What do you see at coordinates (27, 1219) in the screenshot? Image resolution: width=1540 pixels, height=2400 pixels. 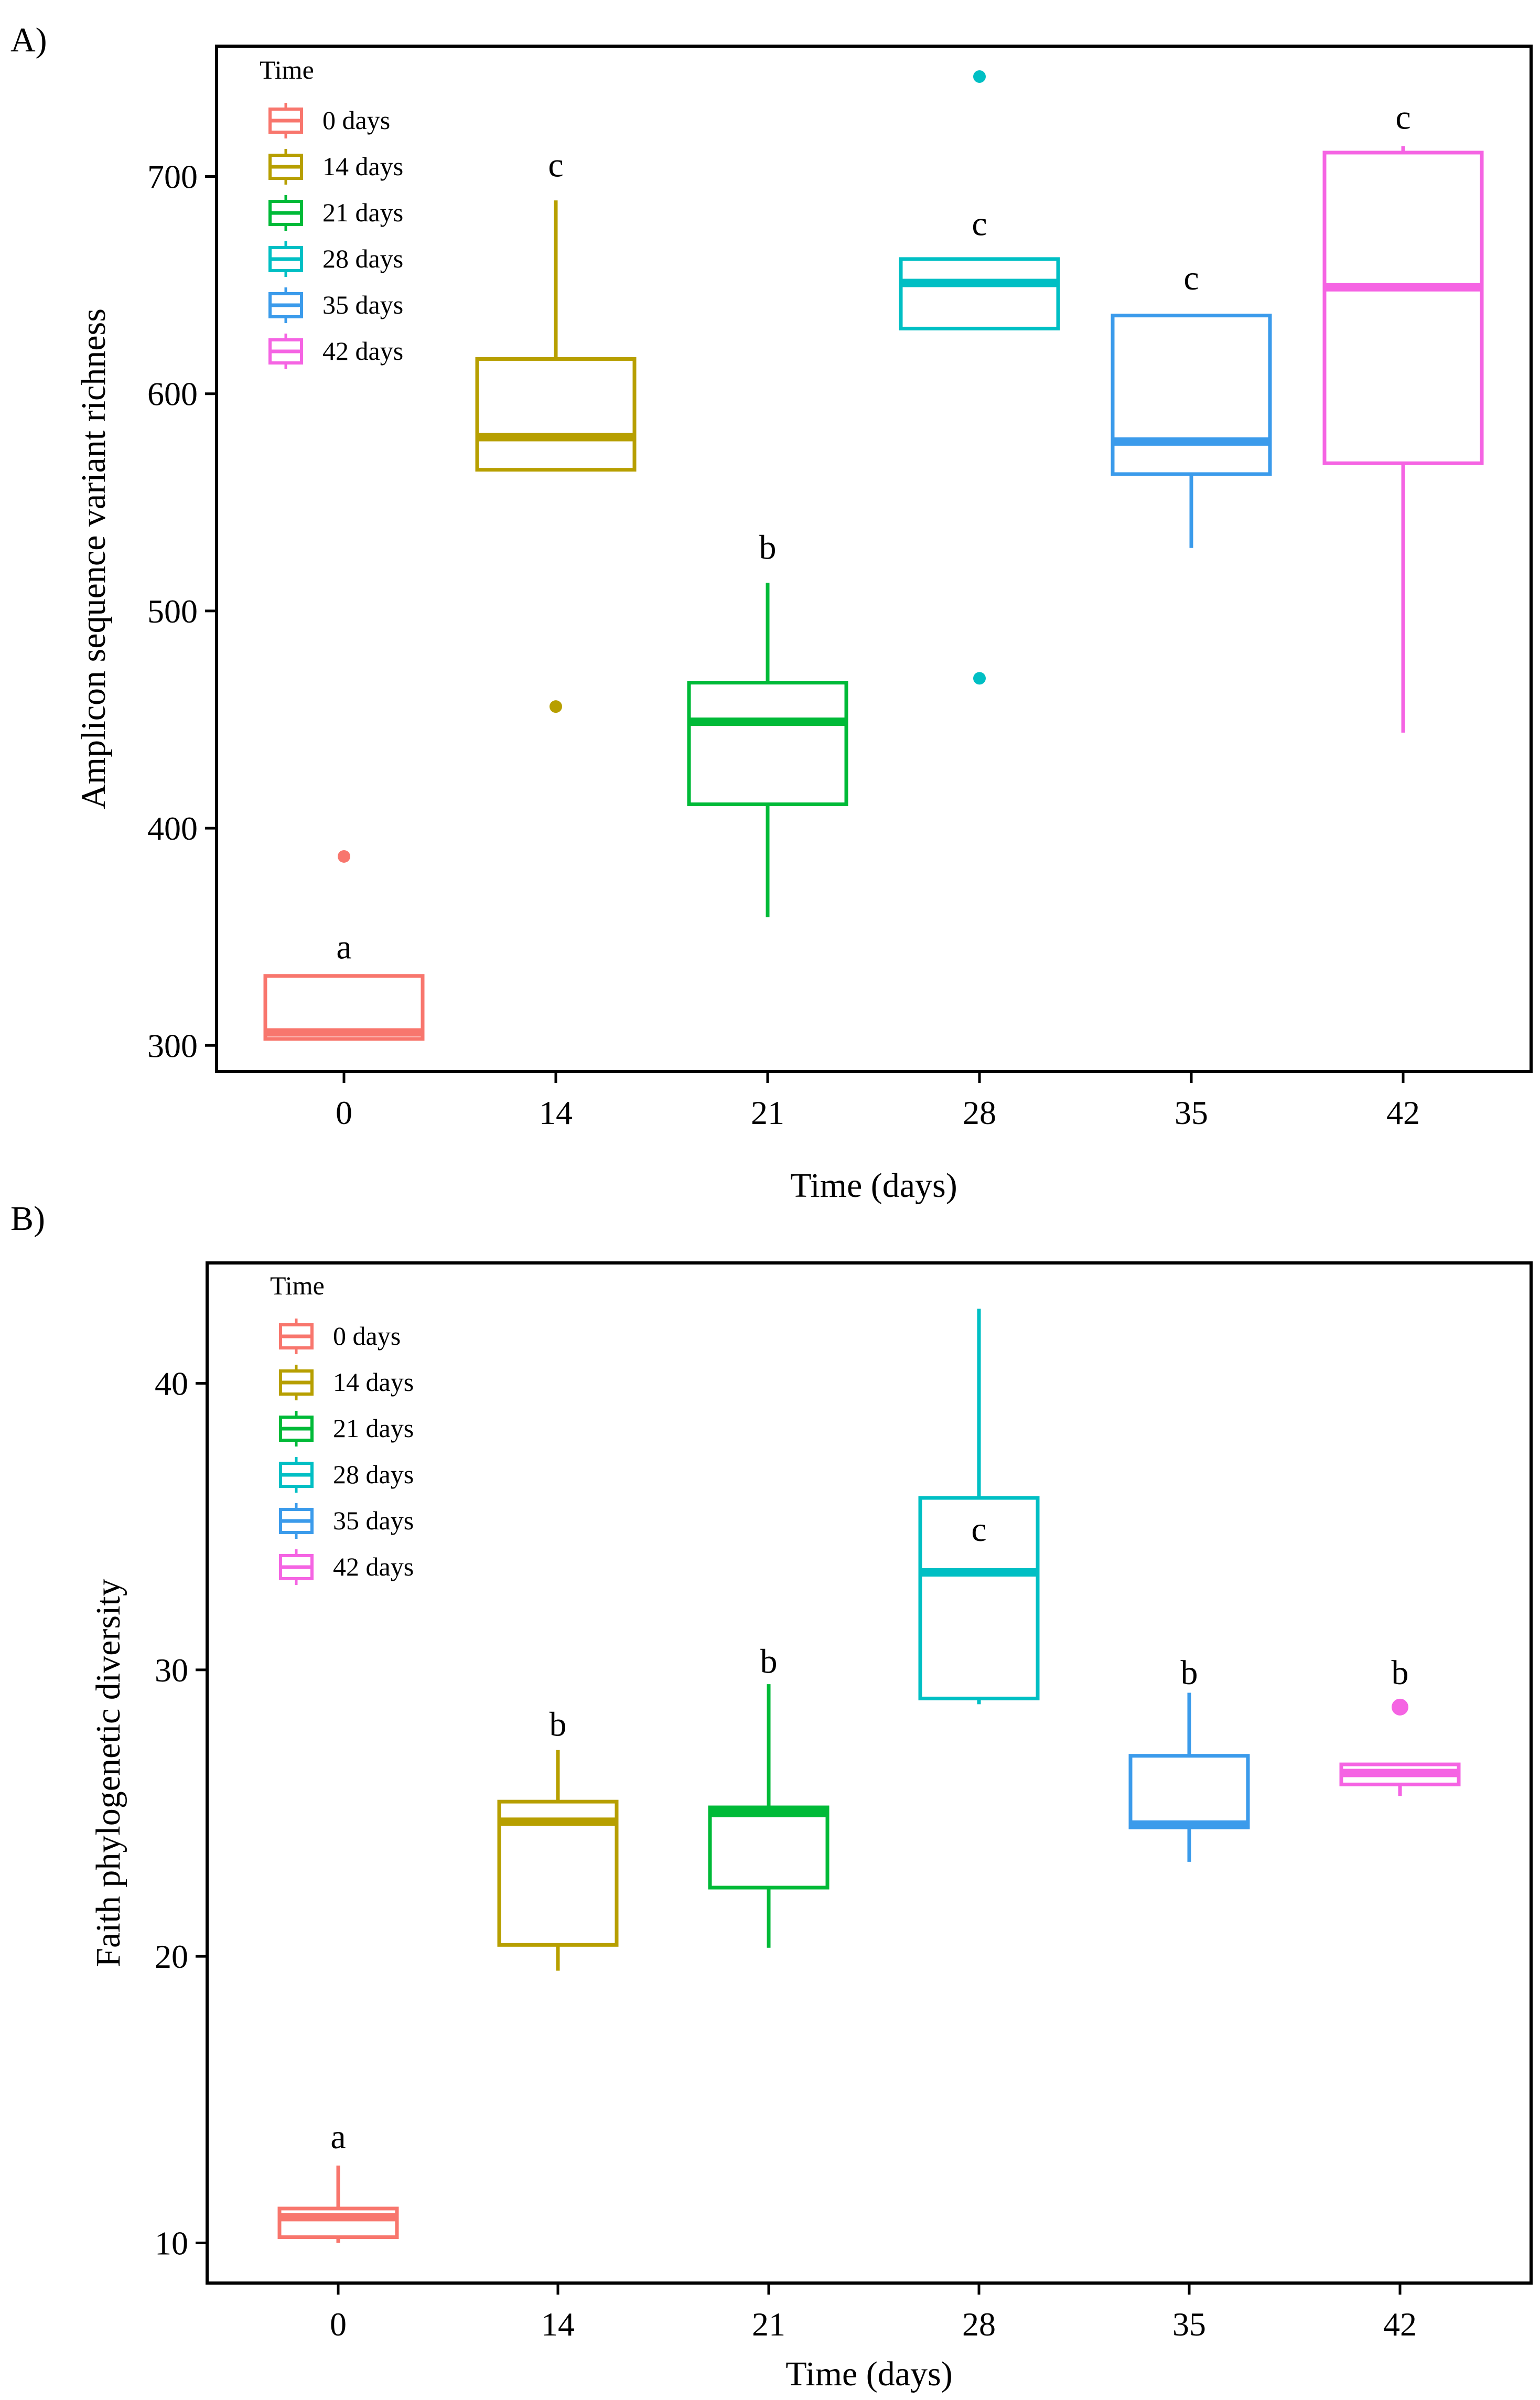 I see `panel-label: B)` at bounding box center [27, 1219].